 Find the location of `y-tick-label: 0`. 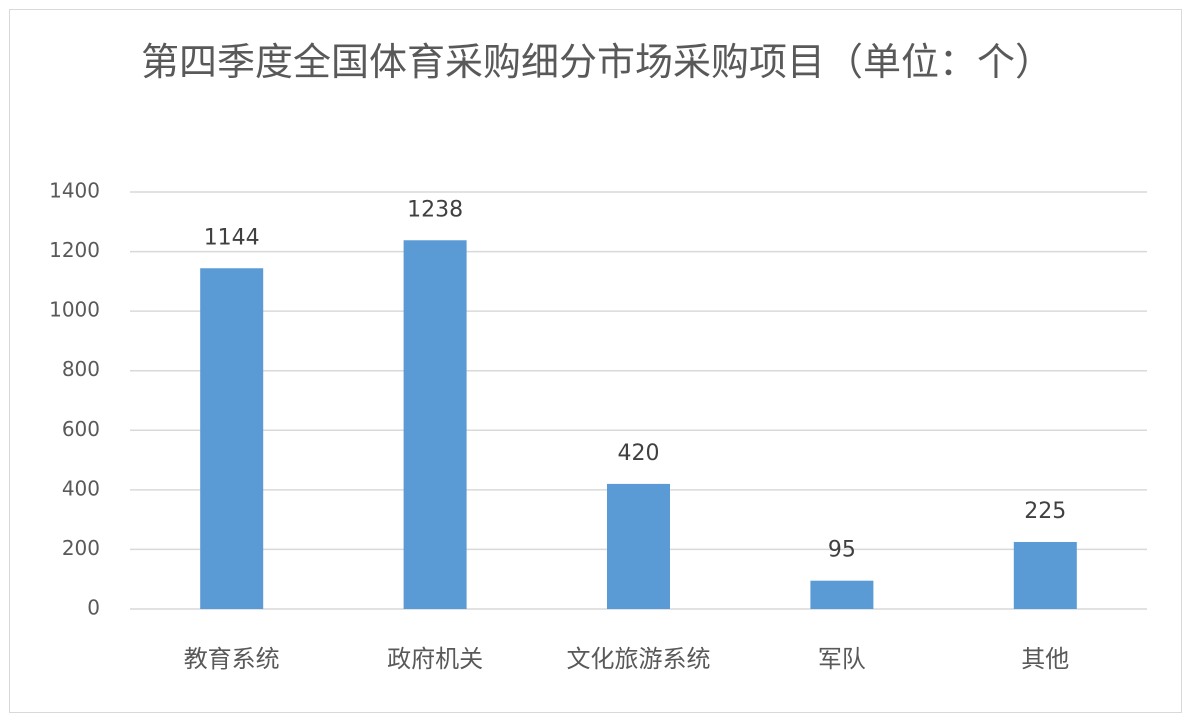

y-tick-label: 0 is located at coordinates (93, 608).